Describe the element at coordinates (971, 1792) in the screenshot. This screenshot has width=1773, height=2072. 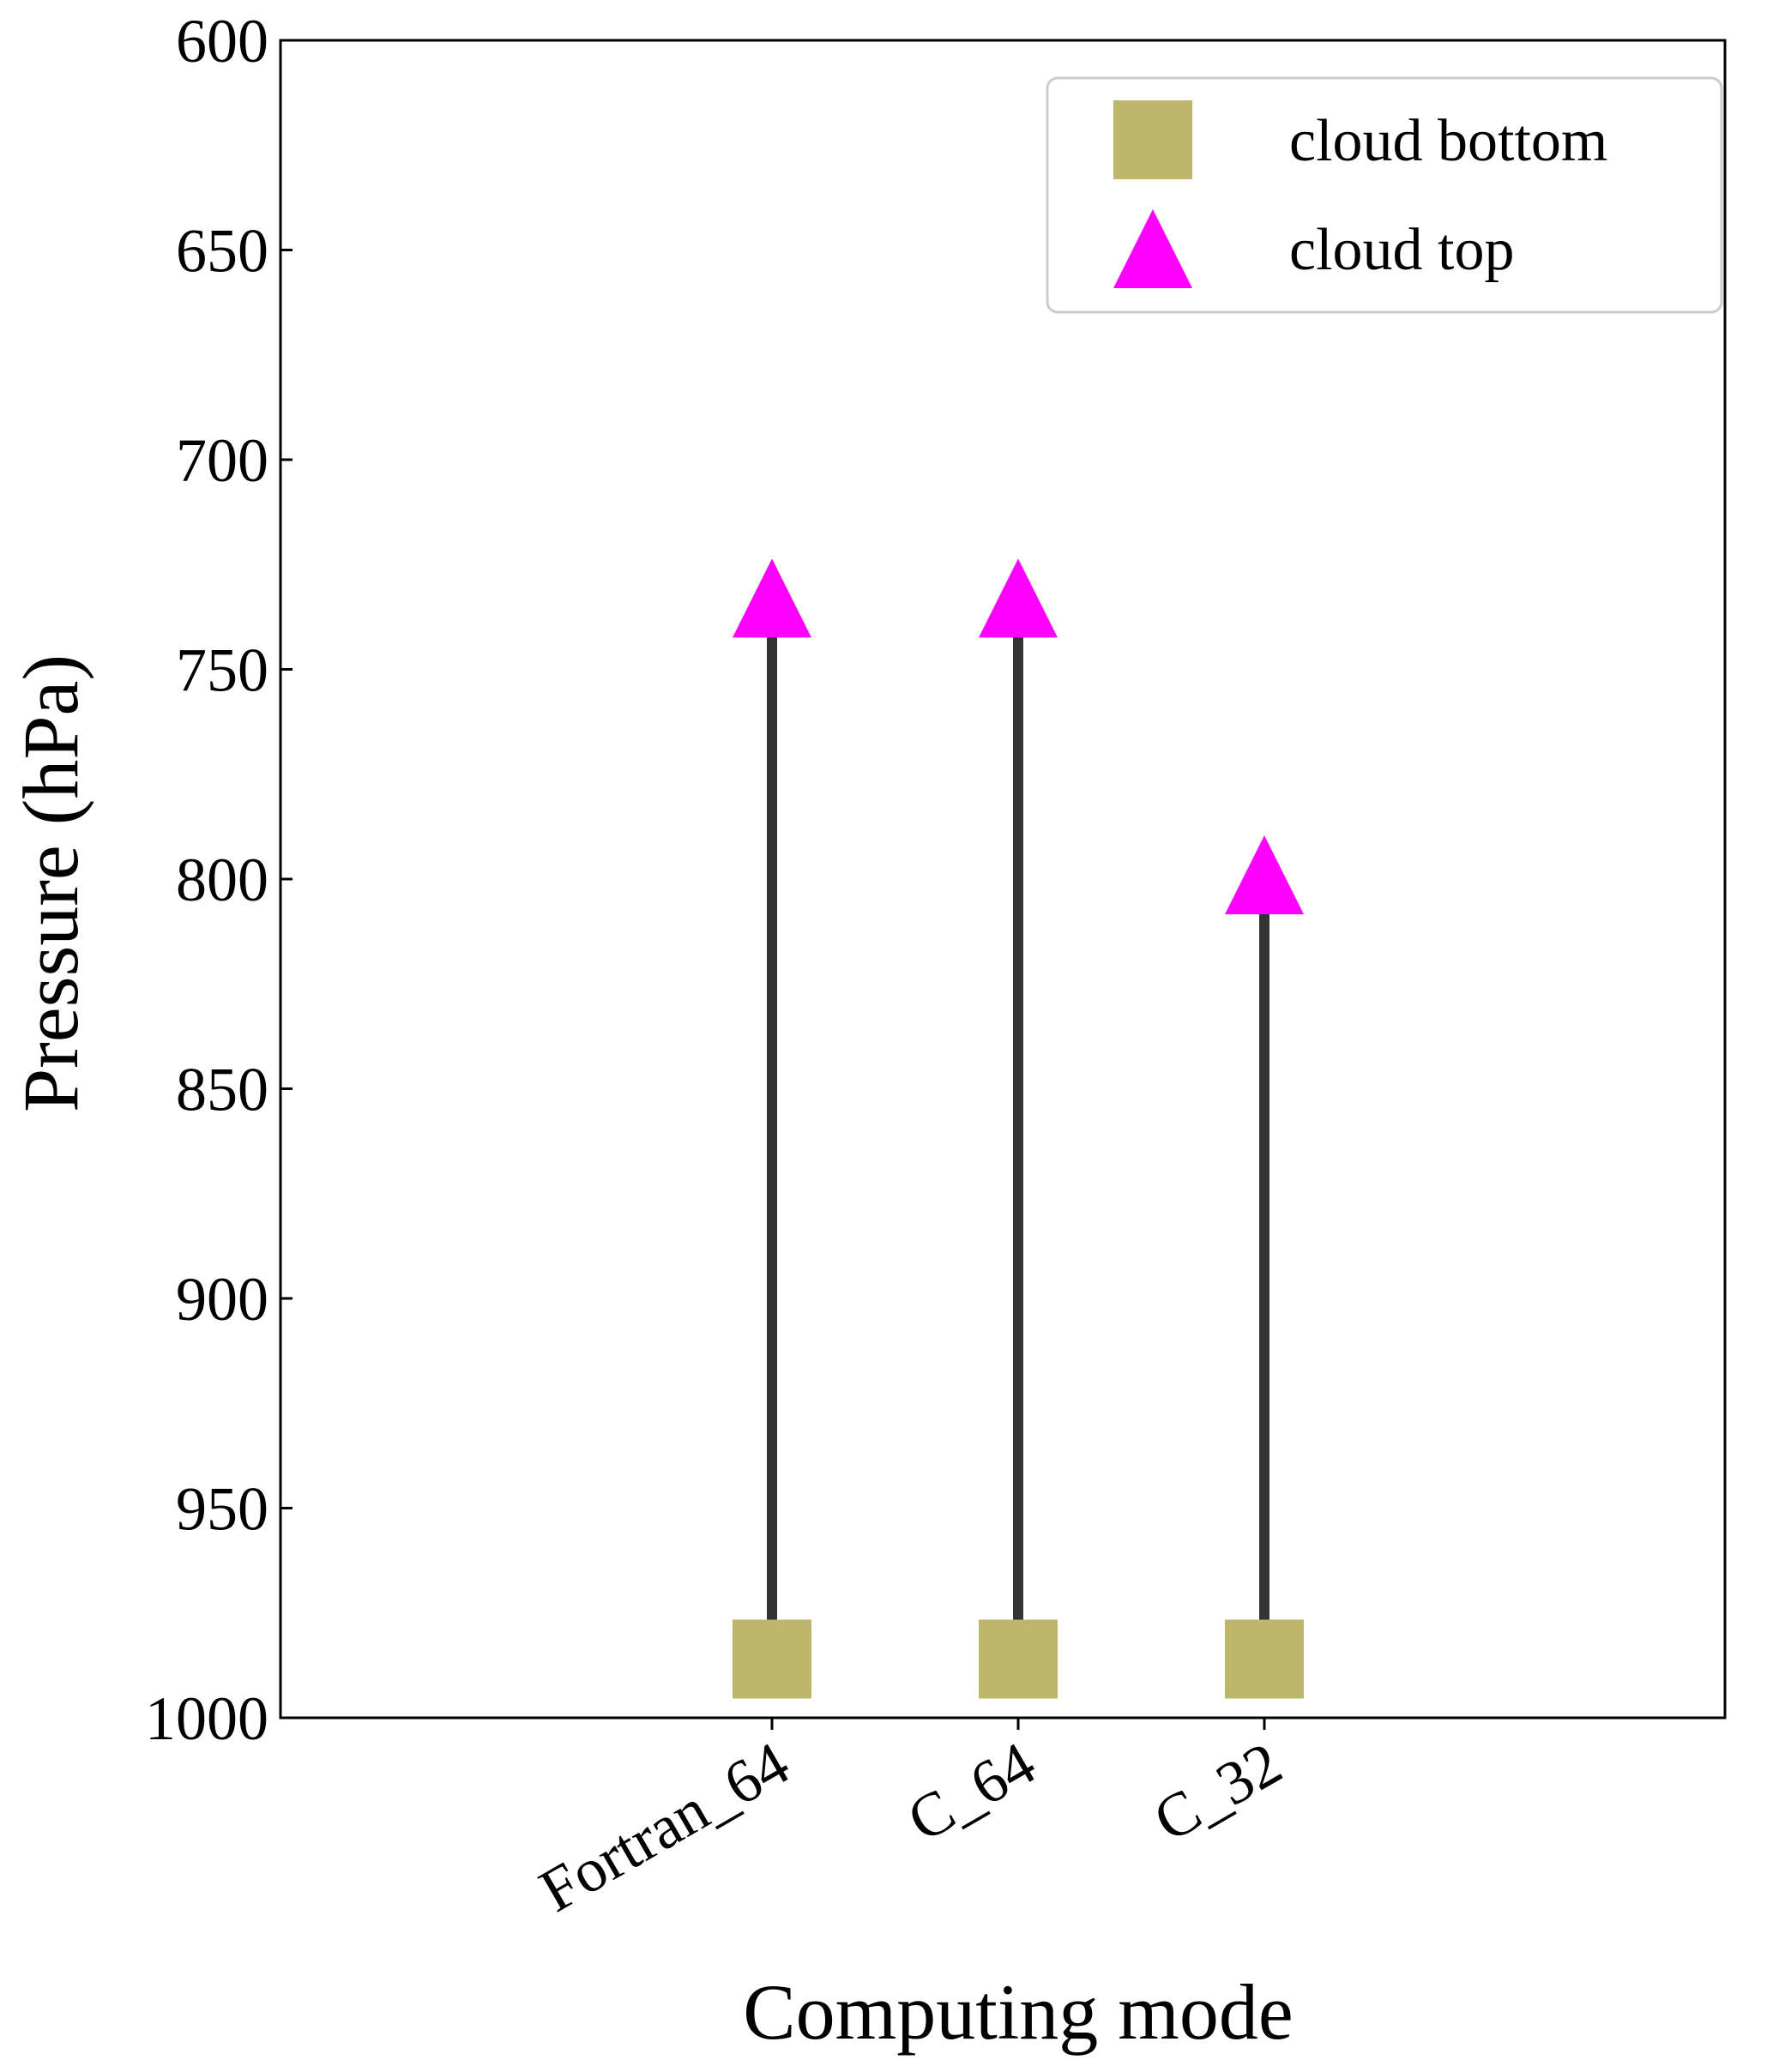
I see `x-tick-label: C_64` at that location.